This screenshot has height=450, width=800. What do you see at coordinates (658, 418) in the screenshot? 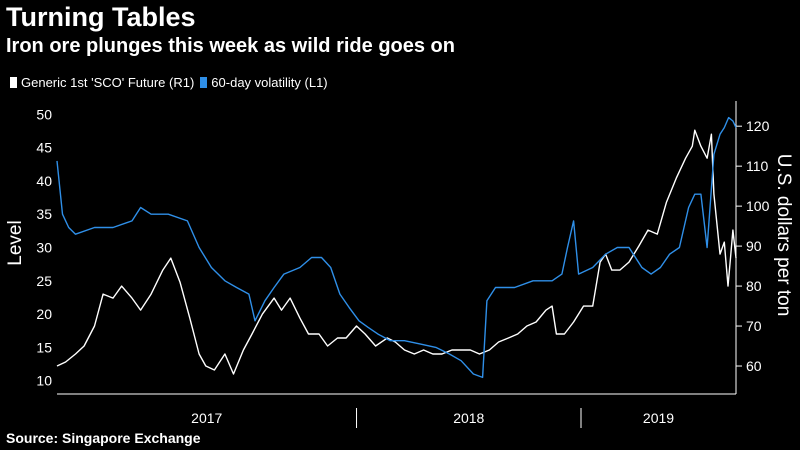
I see `year-label: 2019` at bounding box center [658, 418].